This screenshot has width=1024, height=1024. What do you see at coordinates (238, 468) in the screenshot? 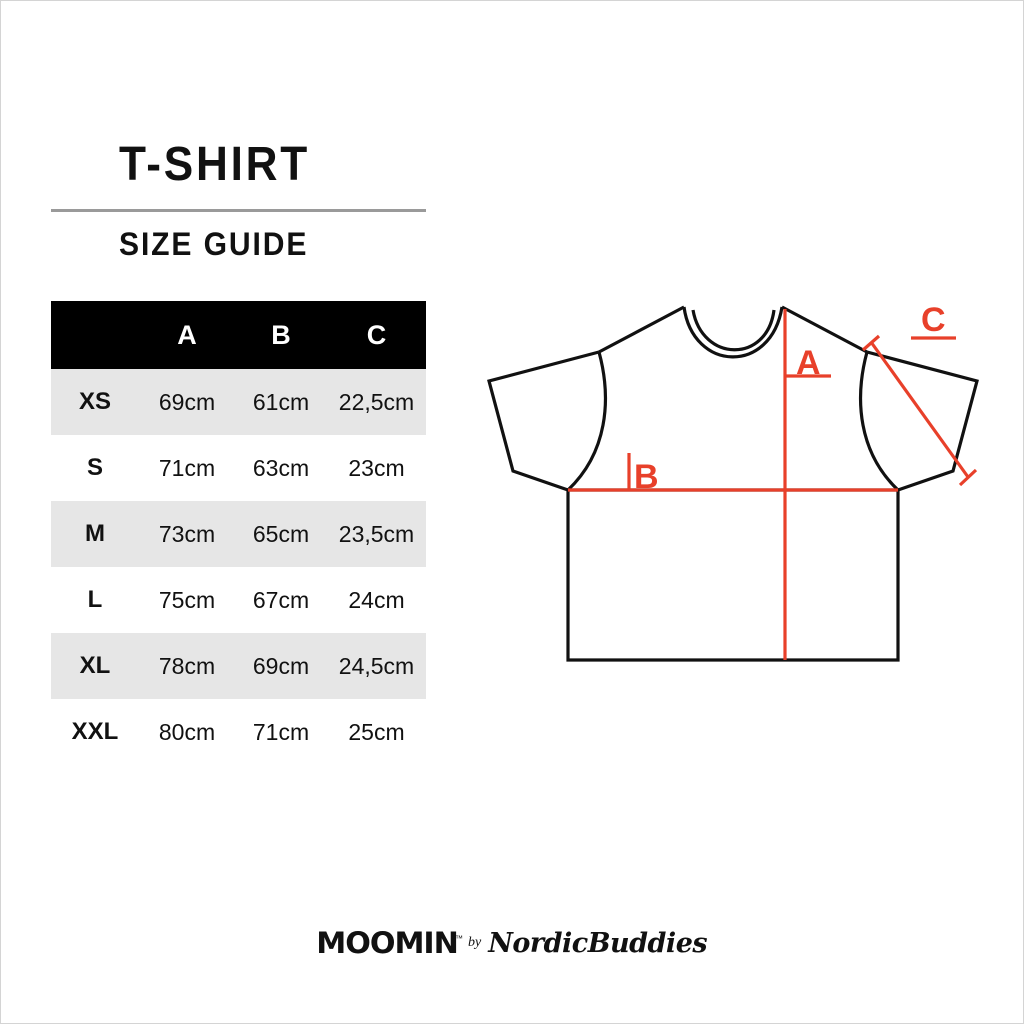
I see `table-row: S 71cm 63cm 23cm` at bounding box center [238, 468].